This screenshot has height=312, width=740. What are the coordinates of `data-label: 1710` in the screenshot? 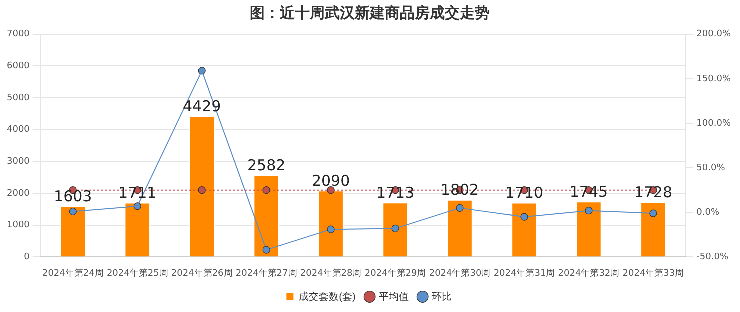 It's located at (524, 193).